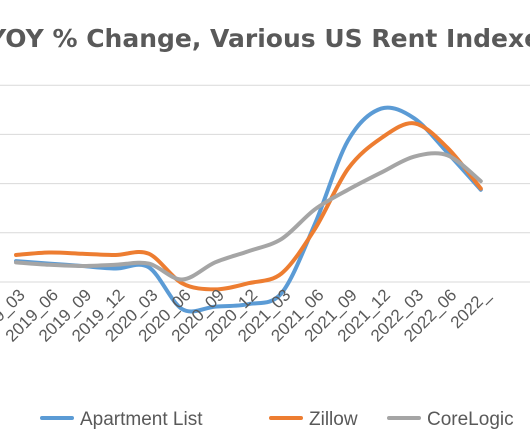  I want to click on x-tick-label: 2022_, so click(470, 308).